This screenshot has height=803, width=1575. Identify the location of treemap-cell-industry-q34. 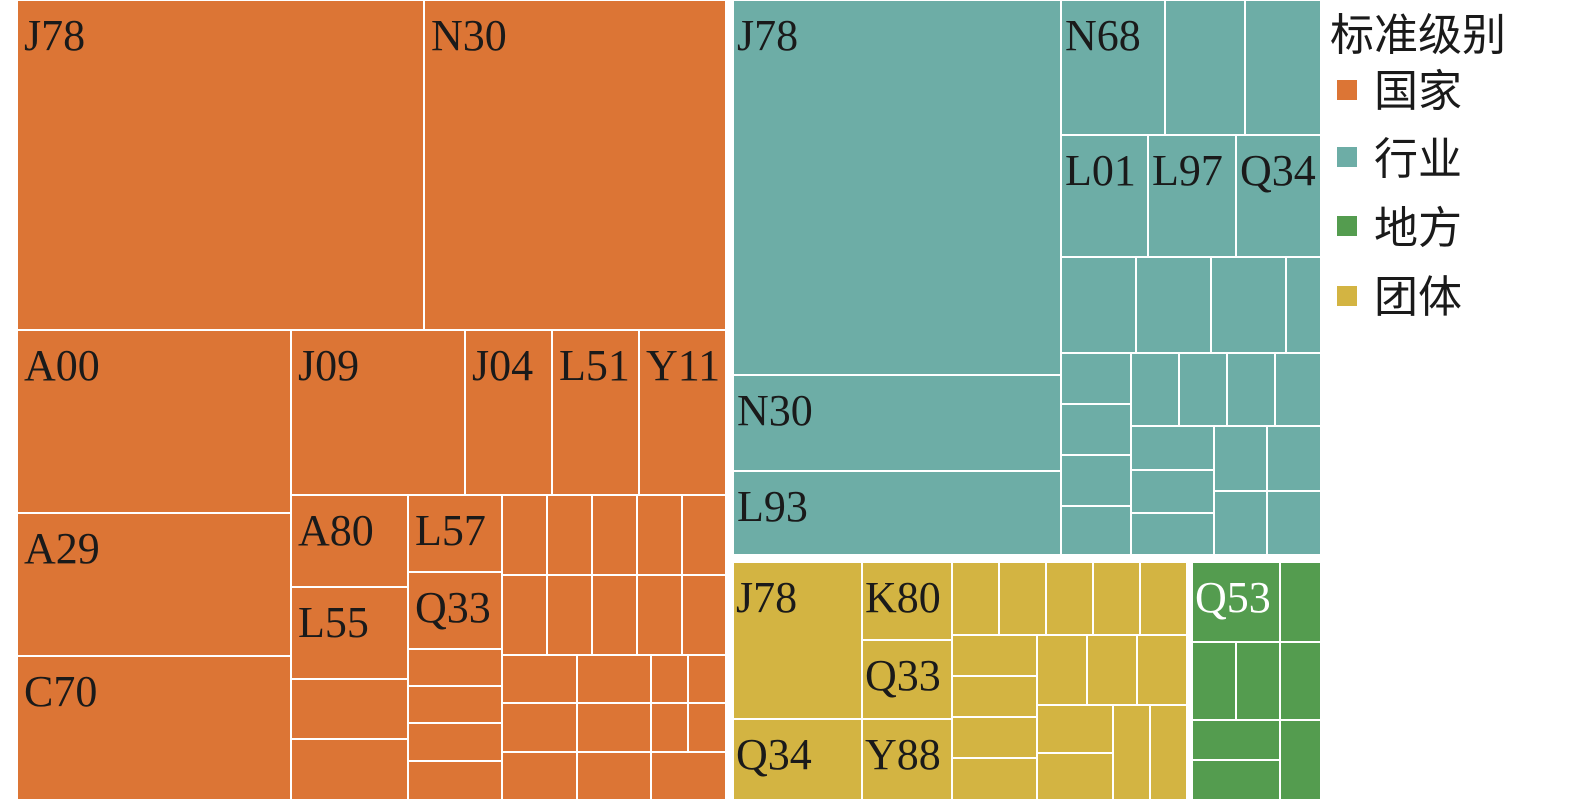
(1278, 196).